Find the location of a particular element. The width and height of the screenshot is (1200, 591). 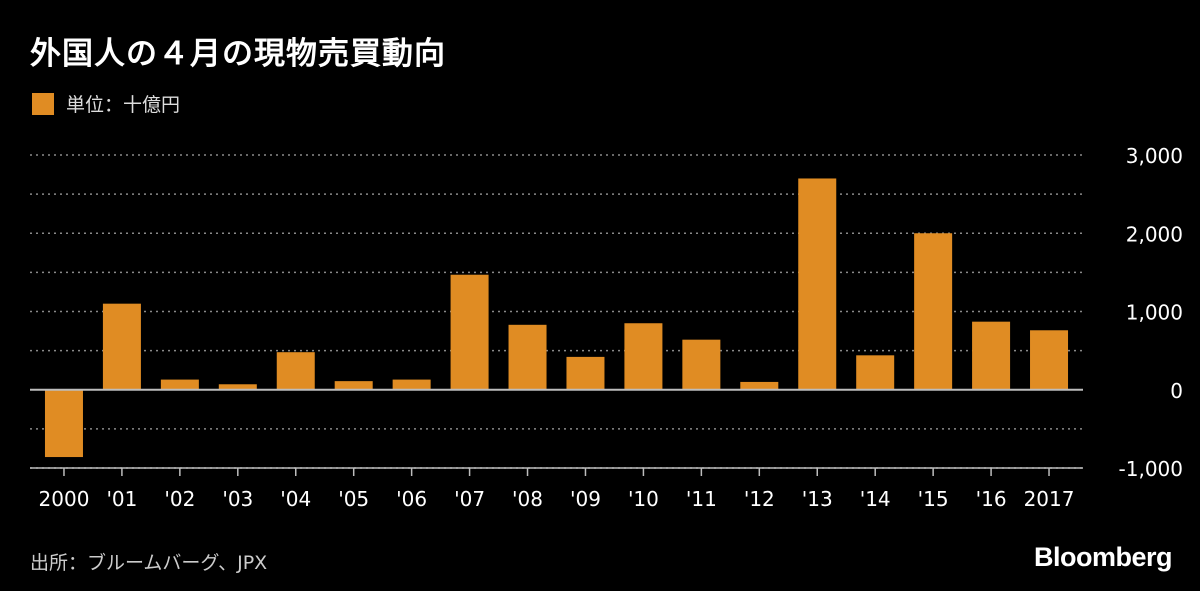

x-tick-label: '06 is located at coordinates (411, 499).